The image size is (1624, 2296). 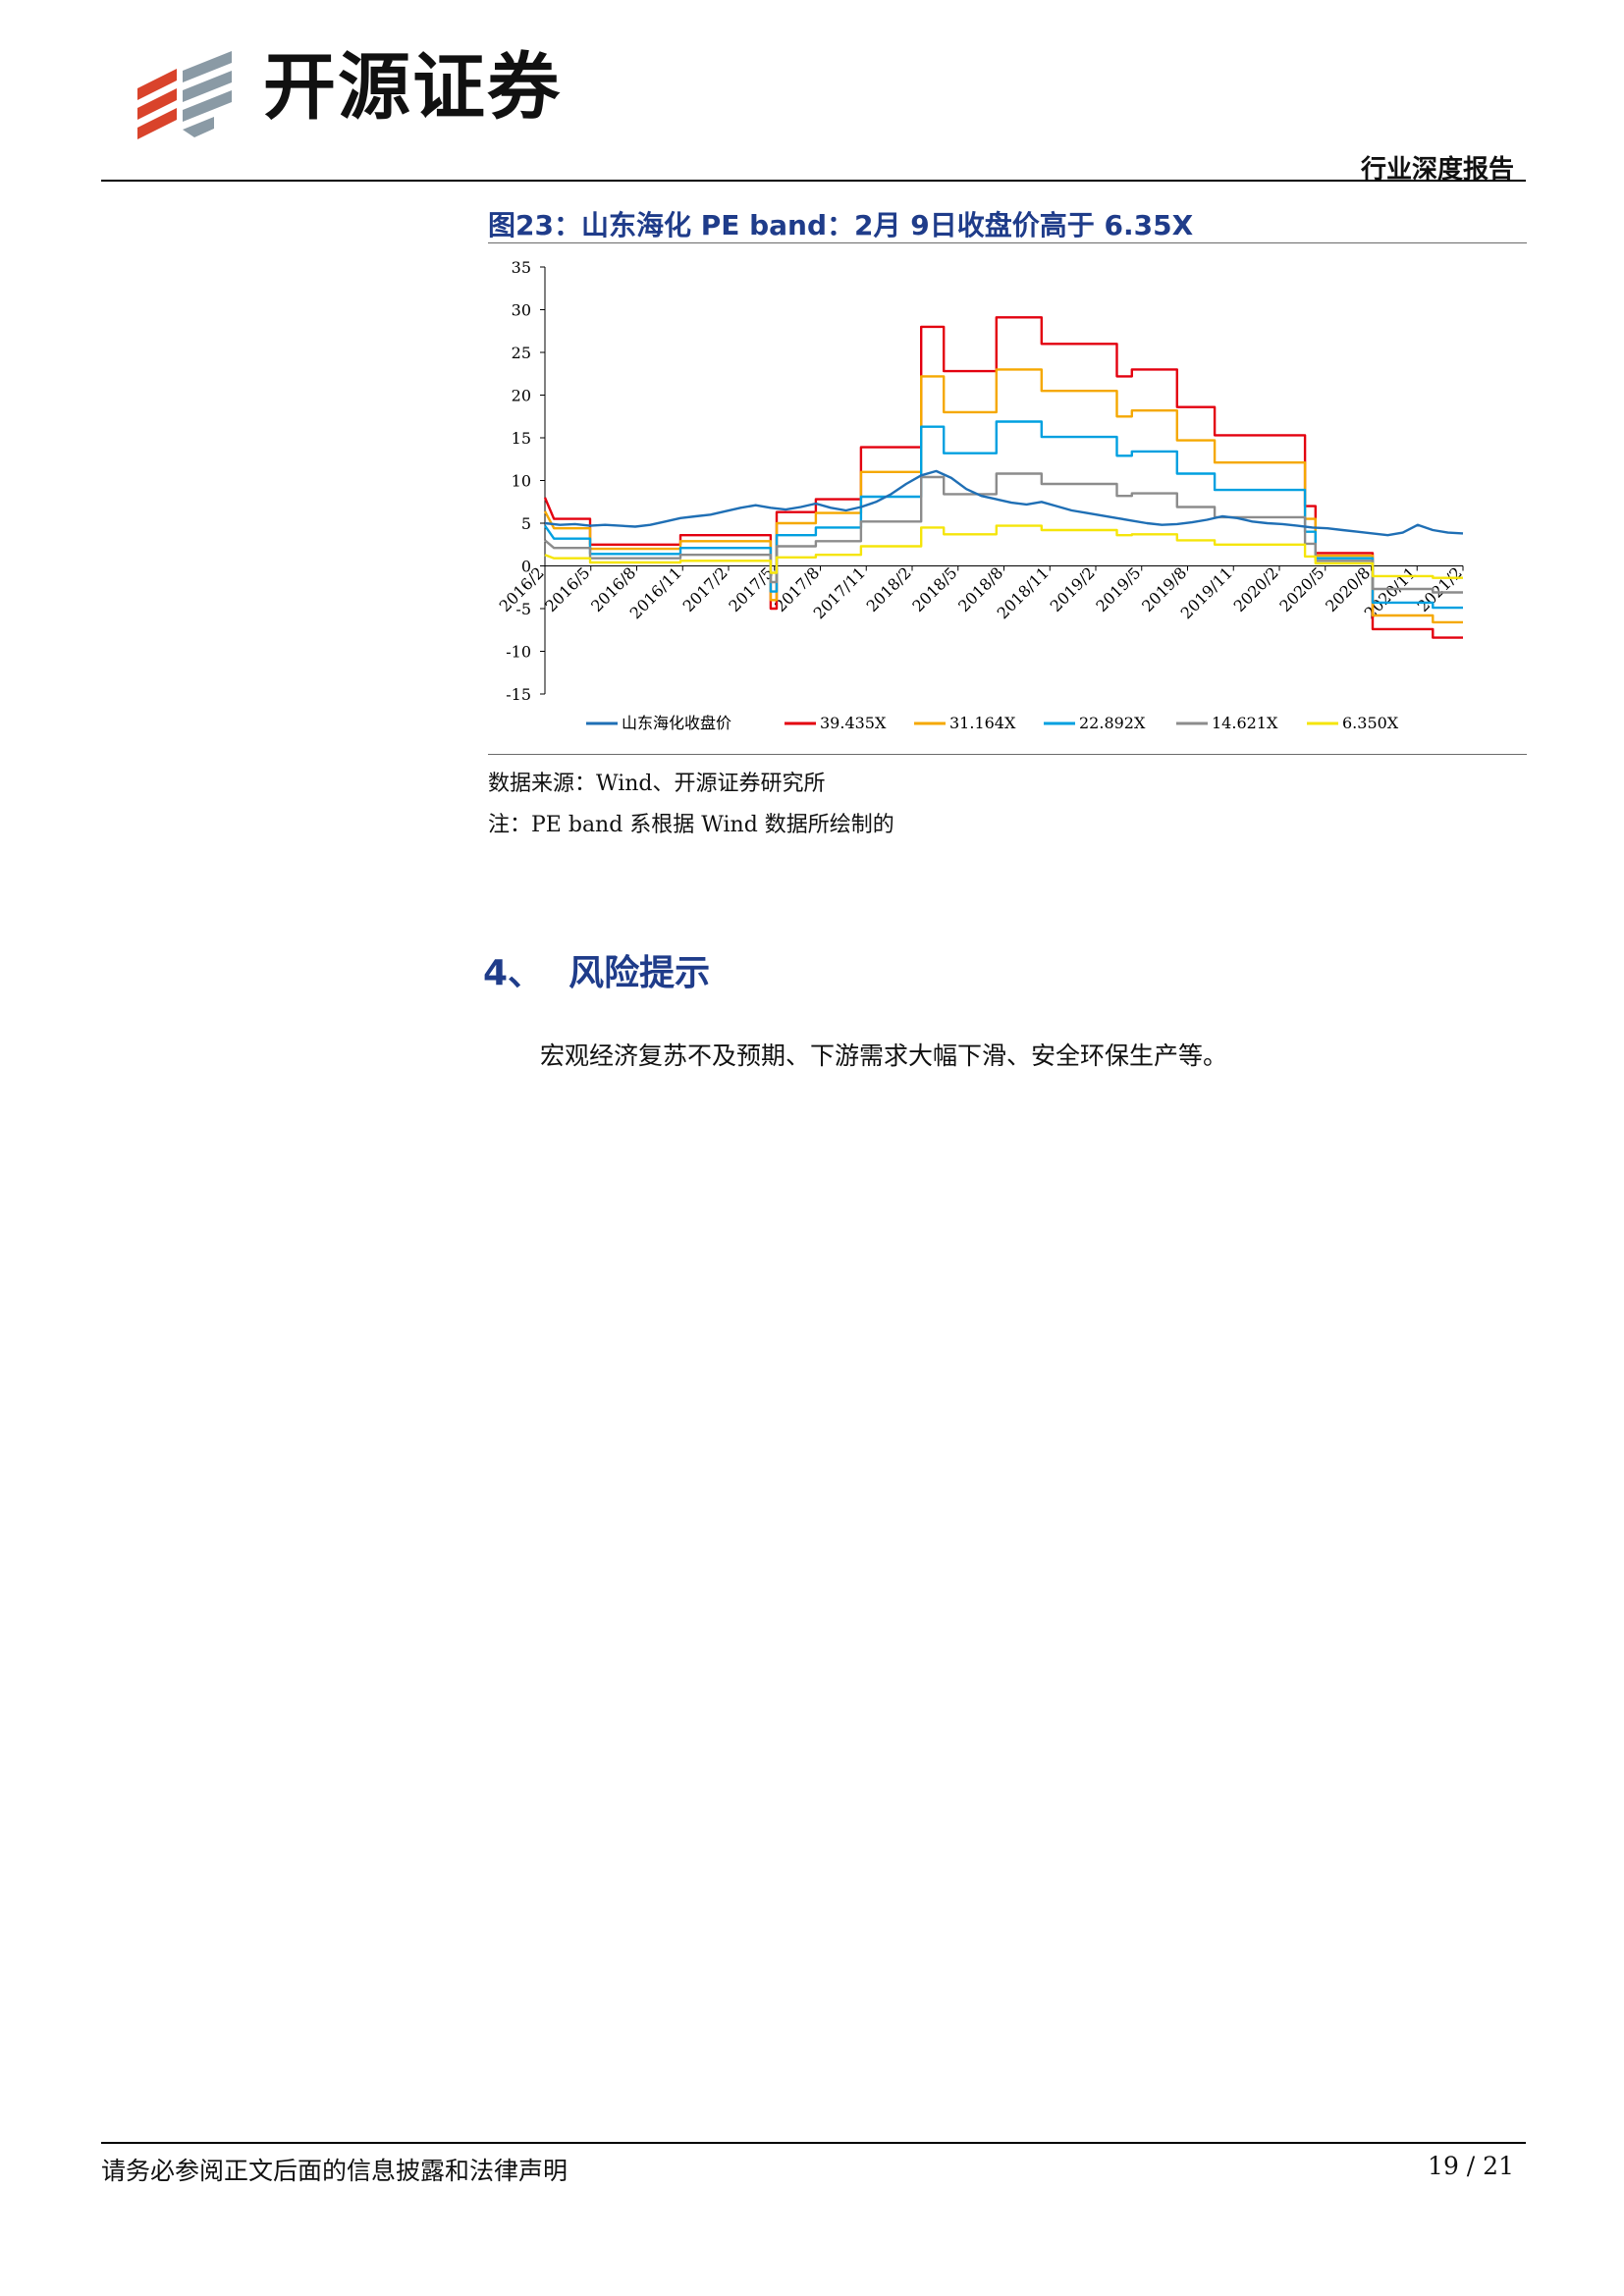 I want to click on y-tick-label: 5, so click(x=526, y=523).